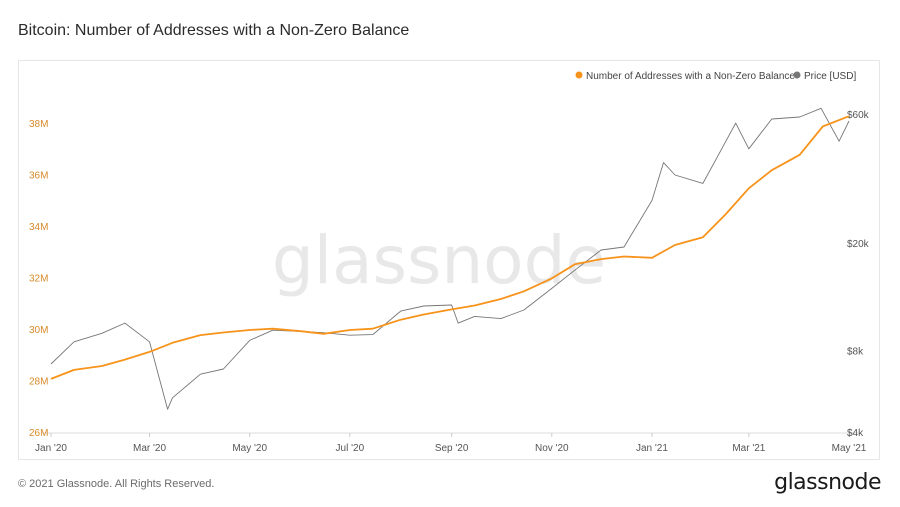 The width and height of the screenshot is (900, 507). Describe the element at coordinates (116, 484) in the screenshot. I see `copyright-text: © 2021 Glassnode. All Rights Reserved.` at that location.